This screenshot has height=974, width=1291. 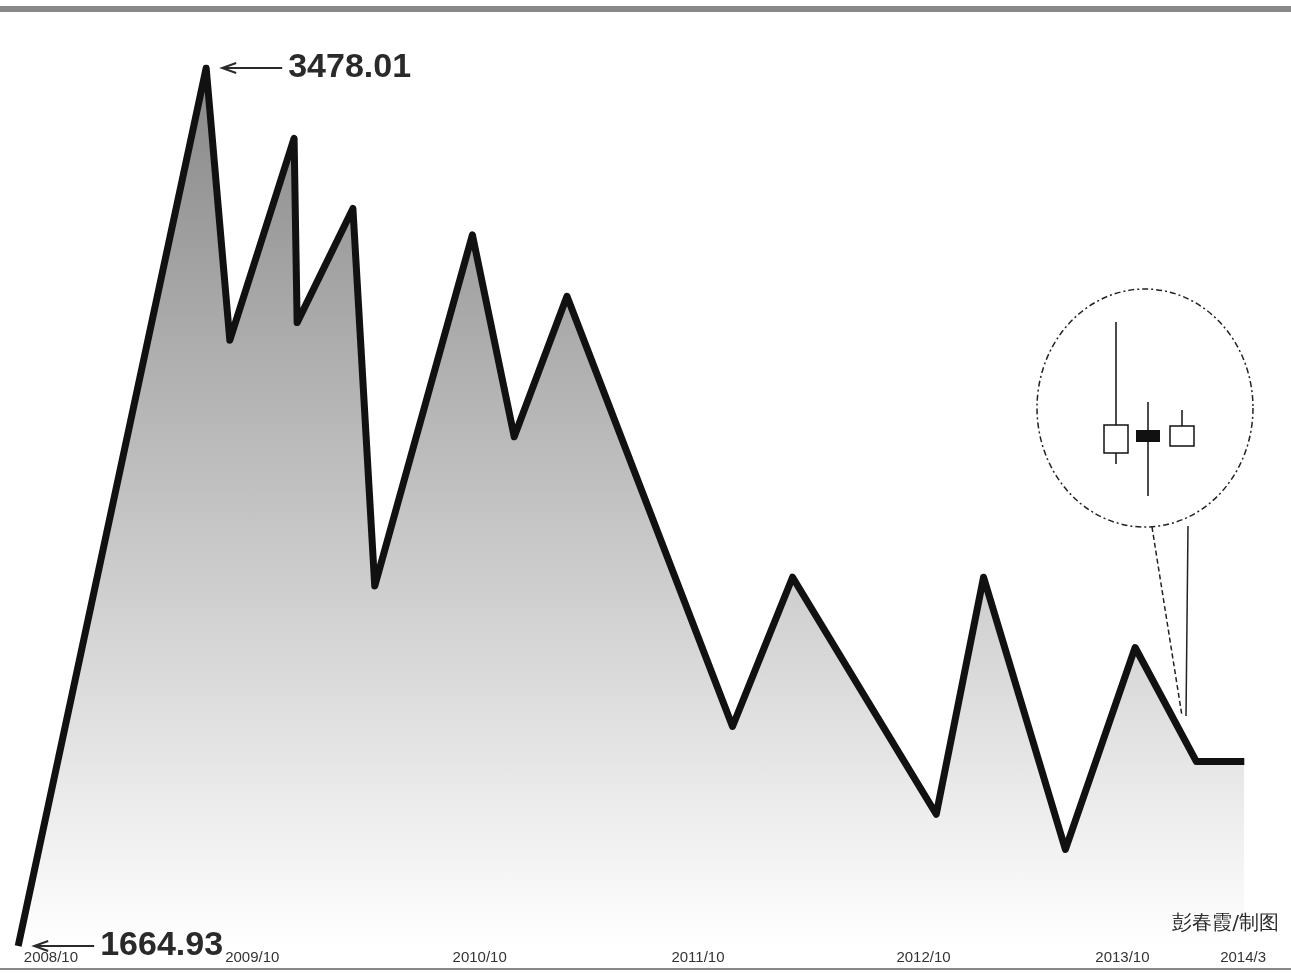 I want to click on x-tick-label: 2011/10, so click(x=698, y=957).